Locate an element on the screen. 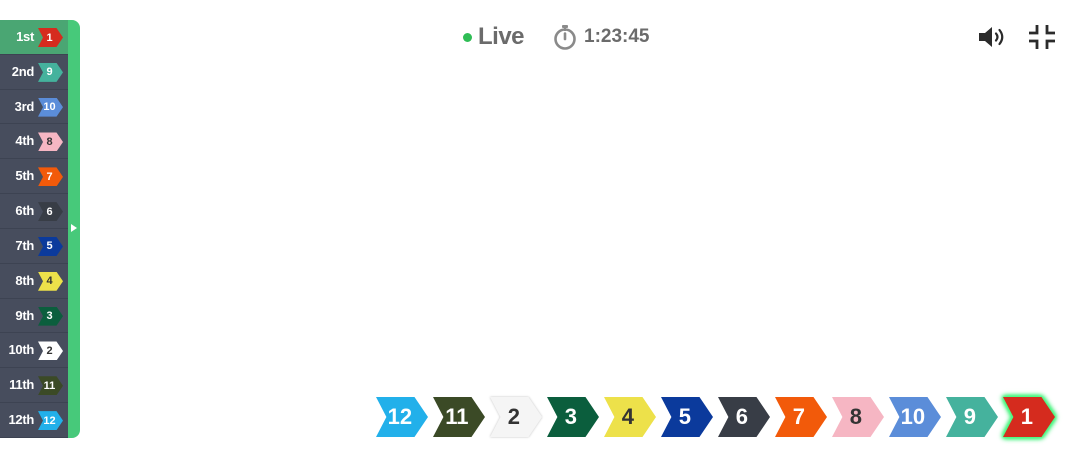 Image resolution: width=1084 pixels, height=467 pixels. standing-position: 10th is located at coordinates (21, 350).